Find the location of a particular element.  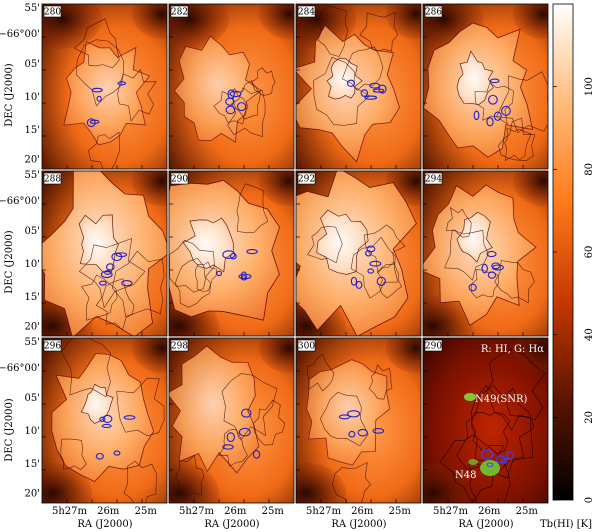

colorbar: 0 20 40 60 80 100 Tb(HI) [K] is located at coordinates (567, 266).